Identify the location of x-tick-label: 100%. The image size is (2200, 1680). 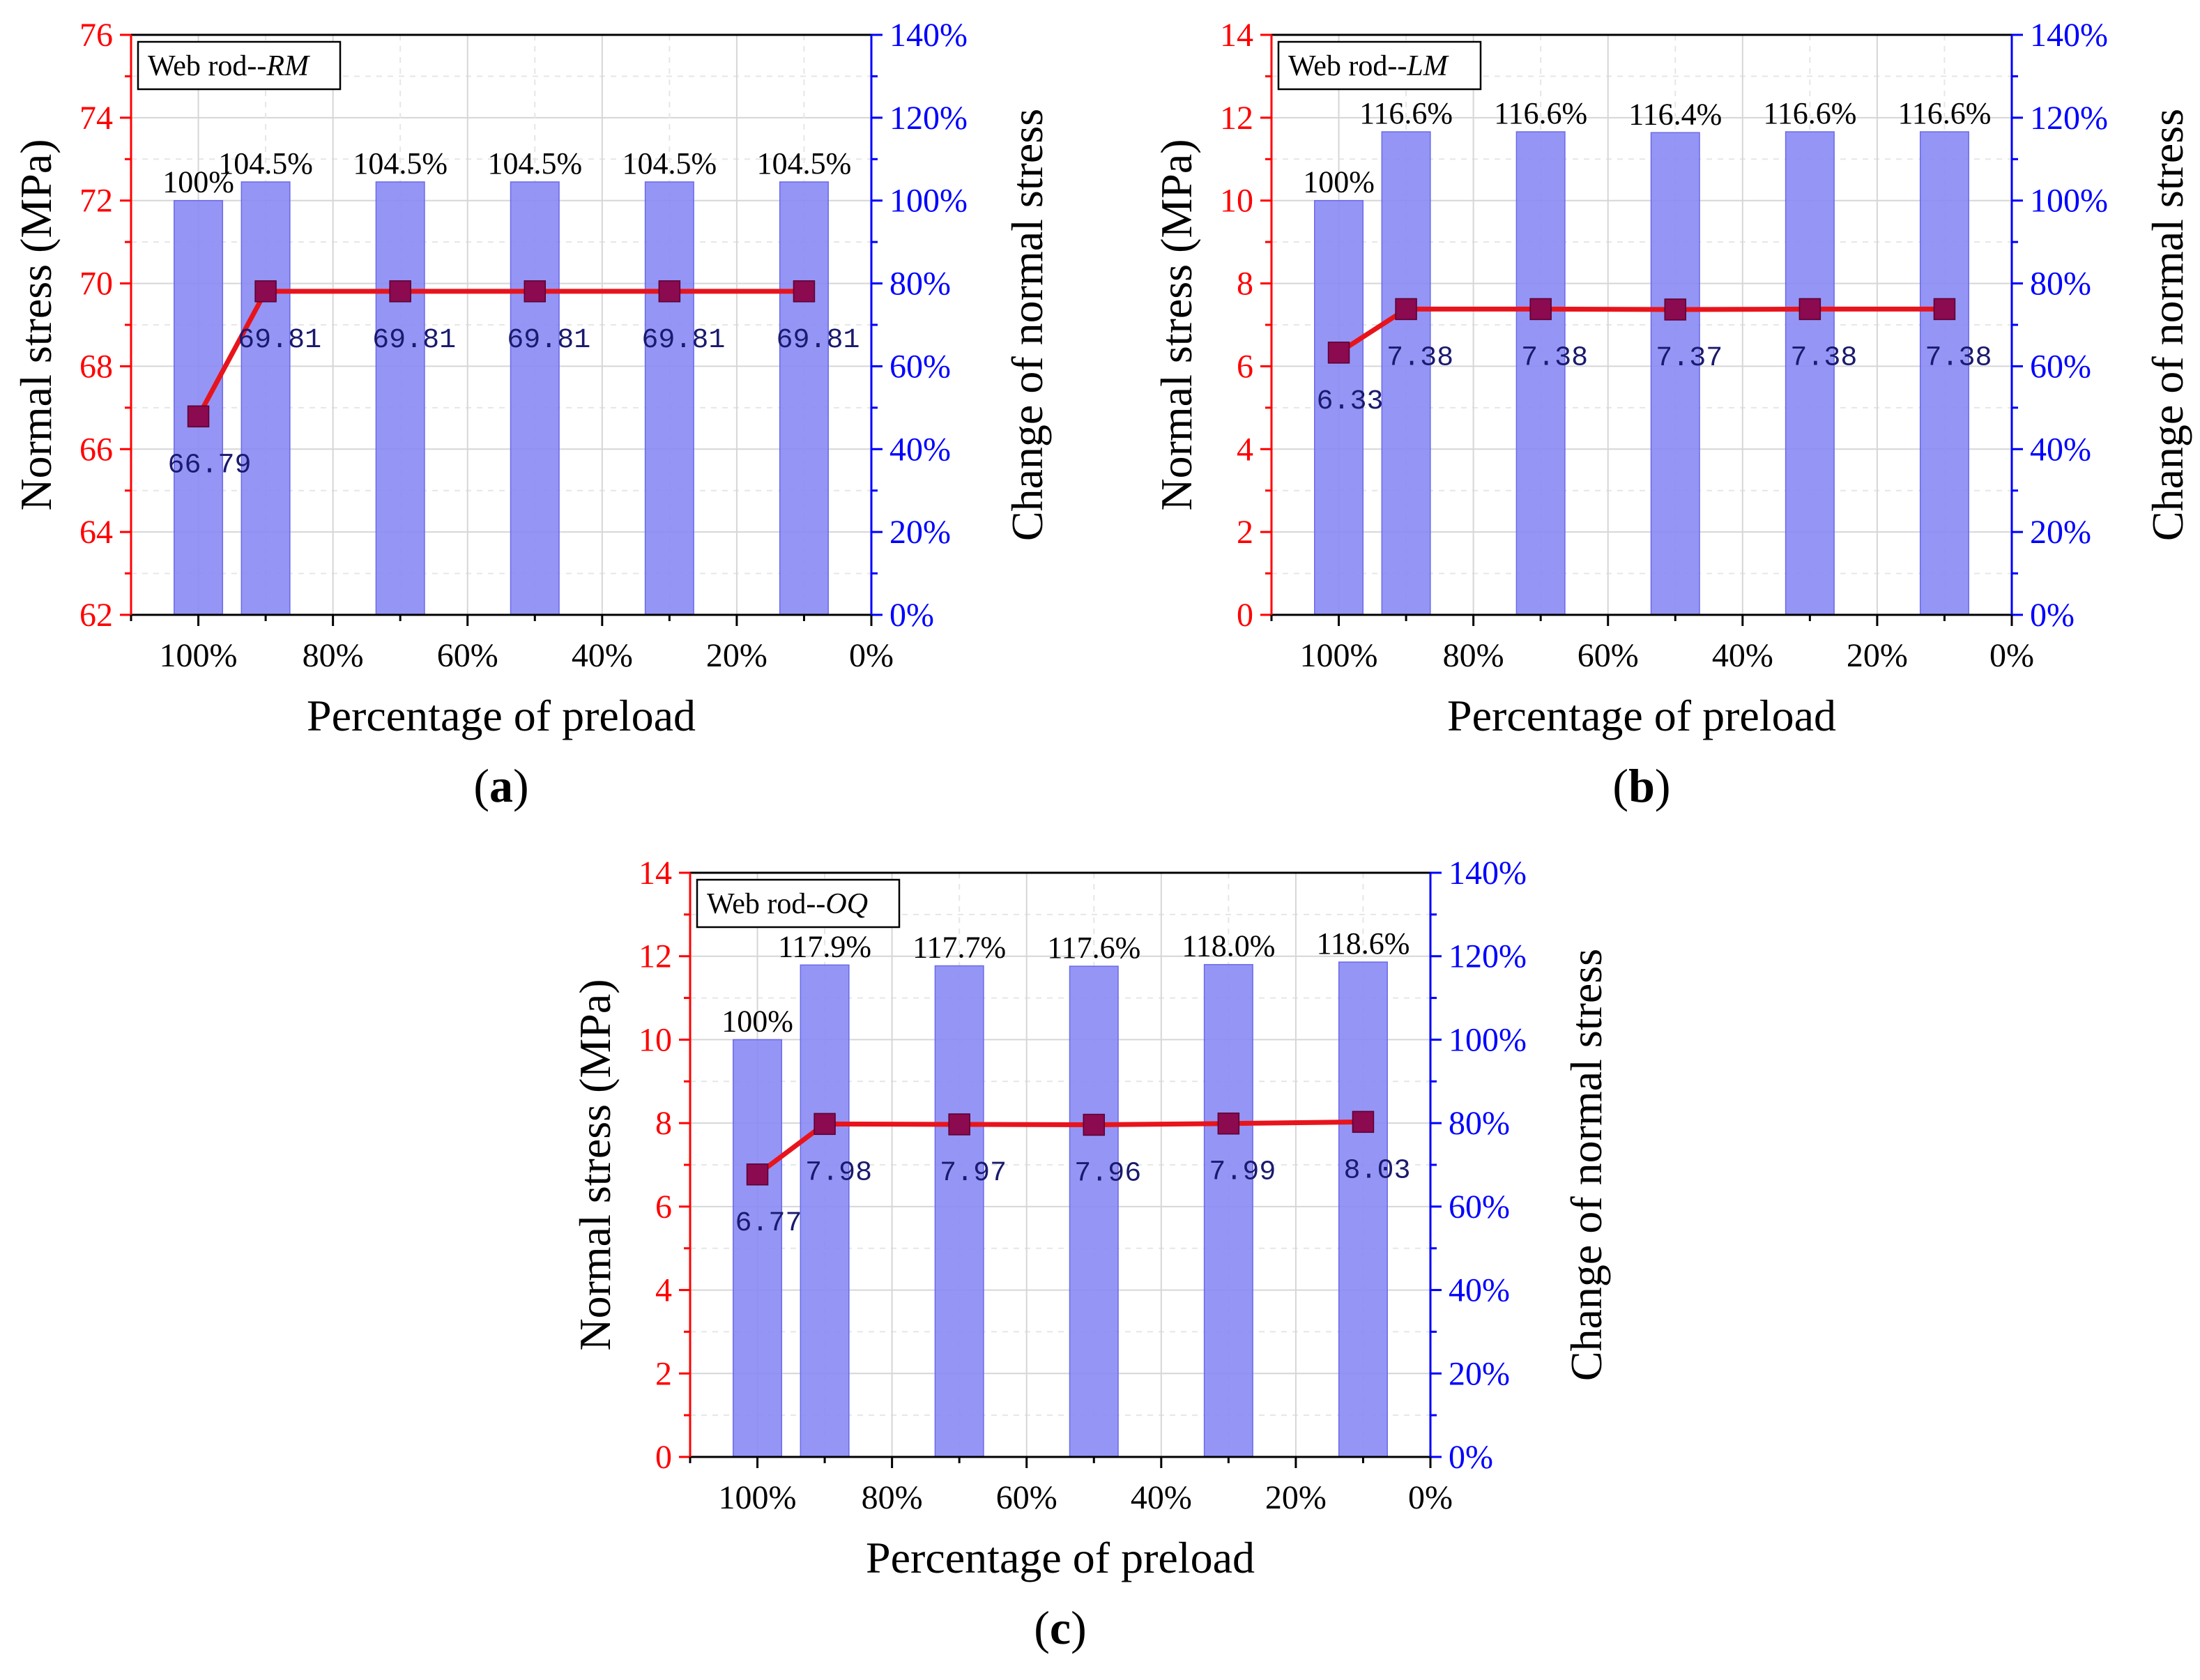
(758, 1497).